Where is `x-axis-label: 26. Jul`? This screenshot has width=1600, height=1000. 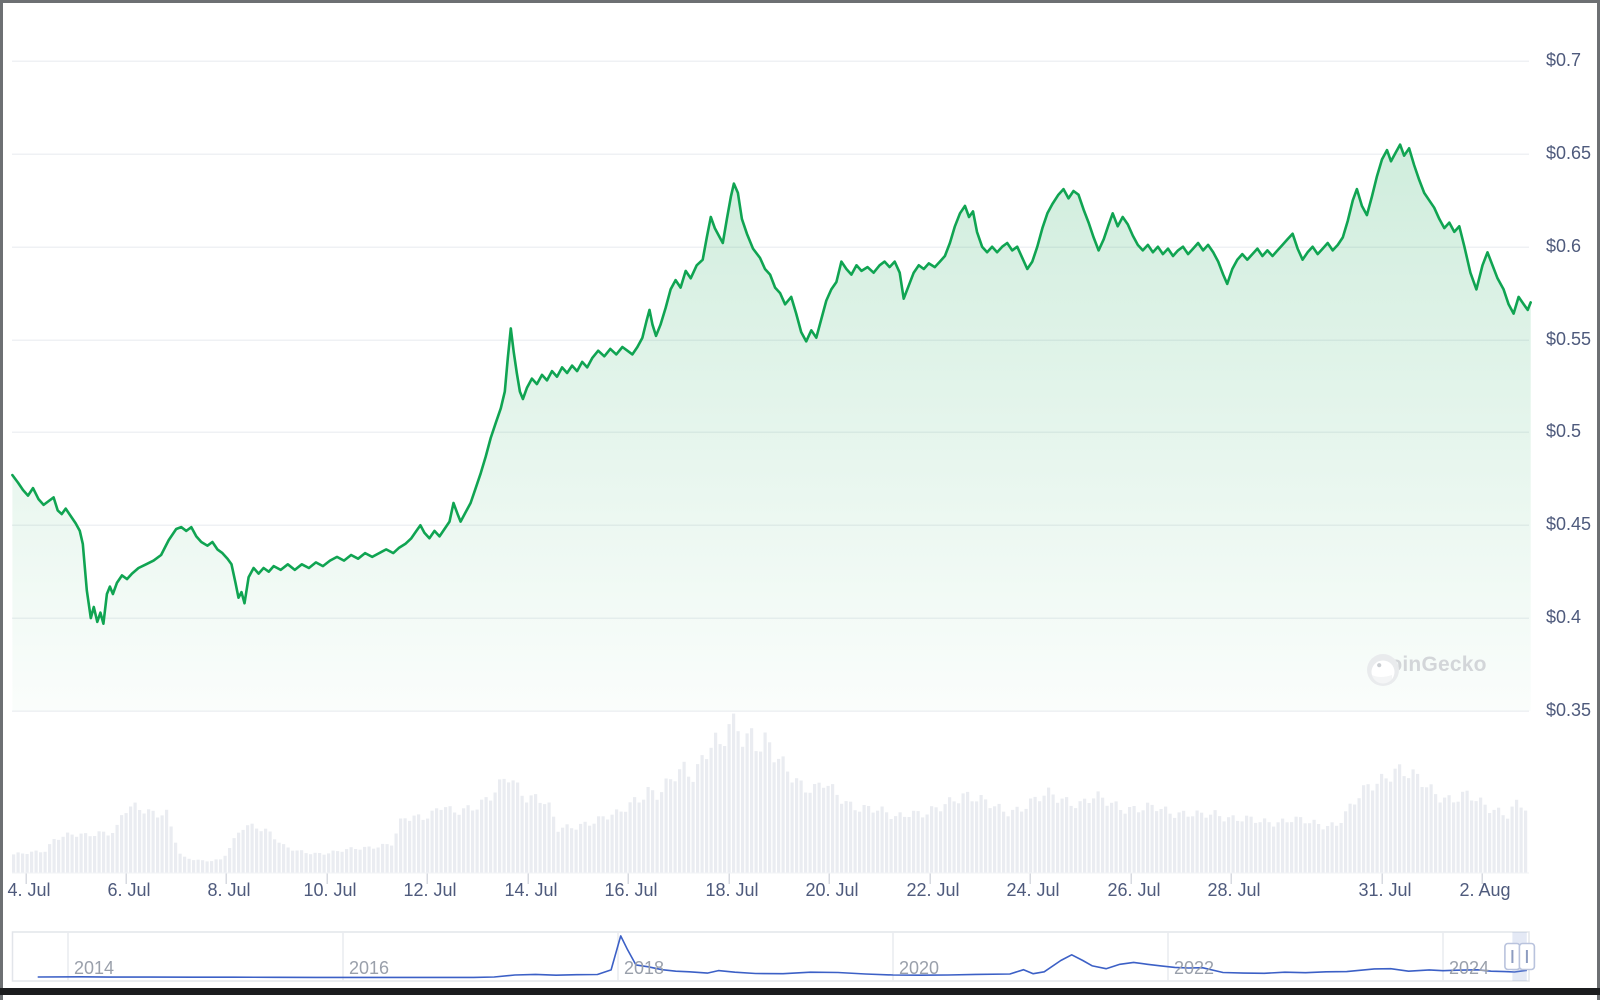 x-axis-label: 26. Jul is located at coordinates (1134, 890).